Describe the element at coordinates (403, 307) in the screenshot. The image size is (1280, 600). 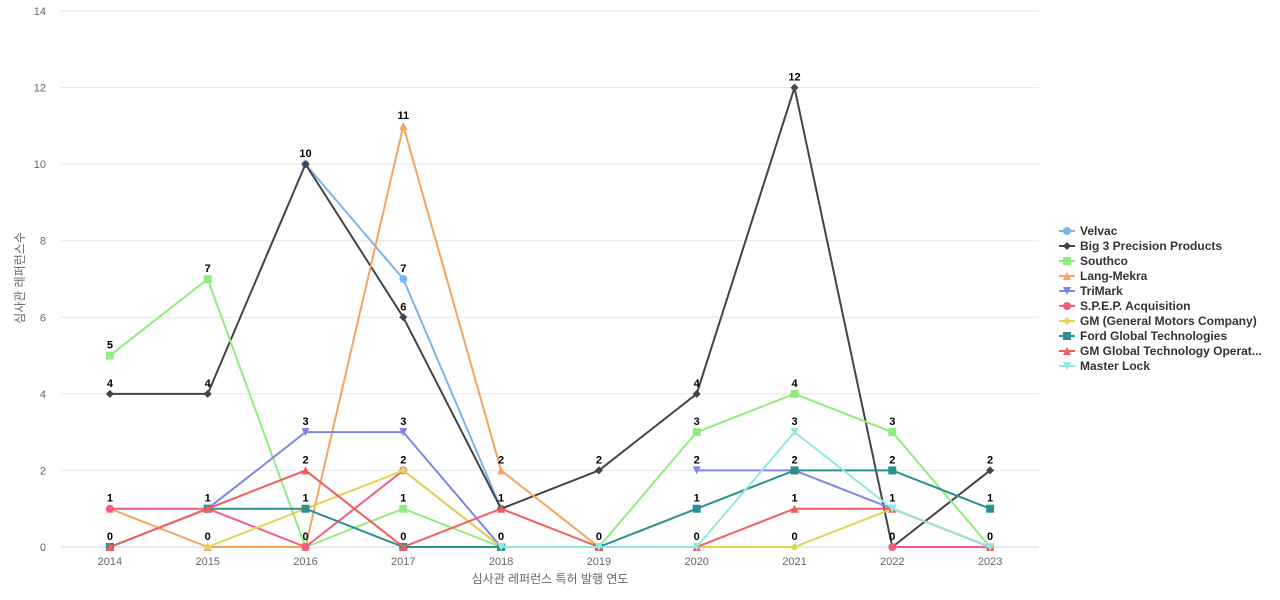
I see `data-label: 6` at that location.